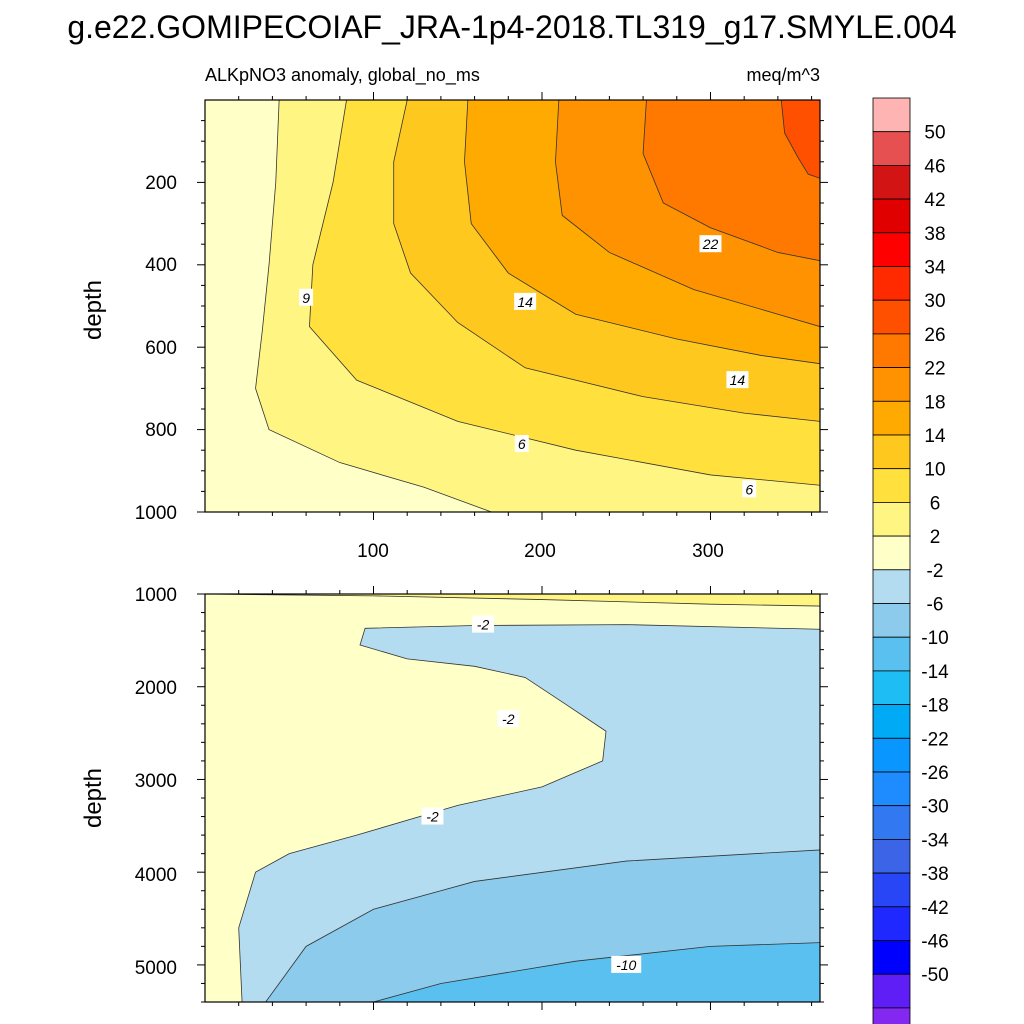  I want to click on colorbar-label: 38, so click(934, 234).